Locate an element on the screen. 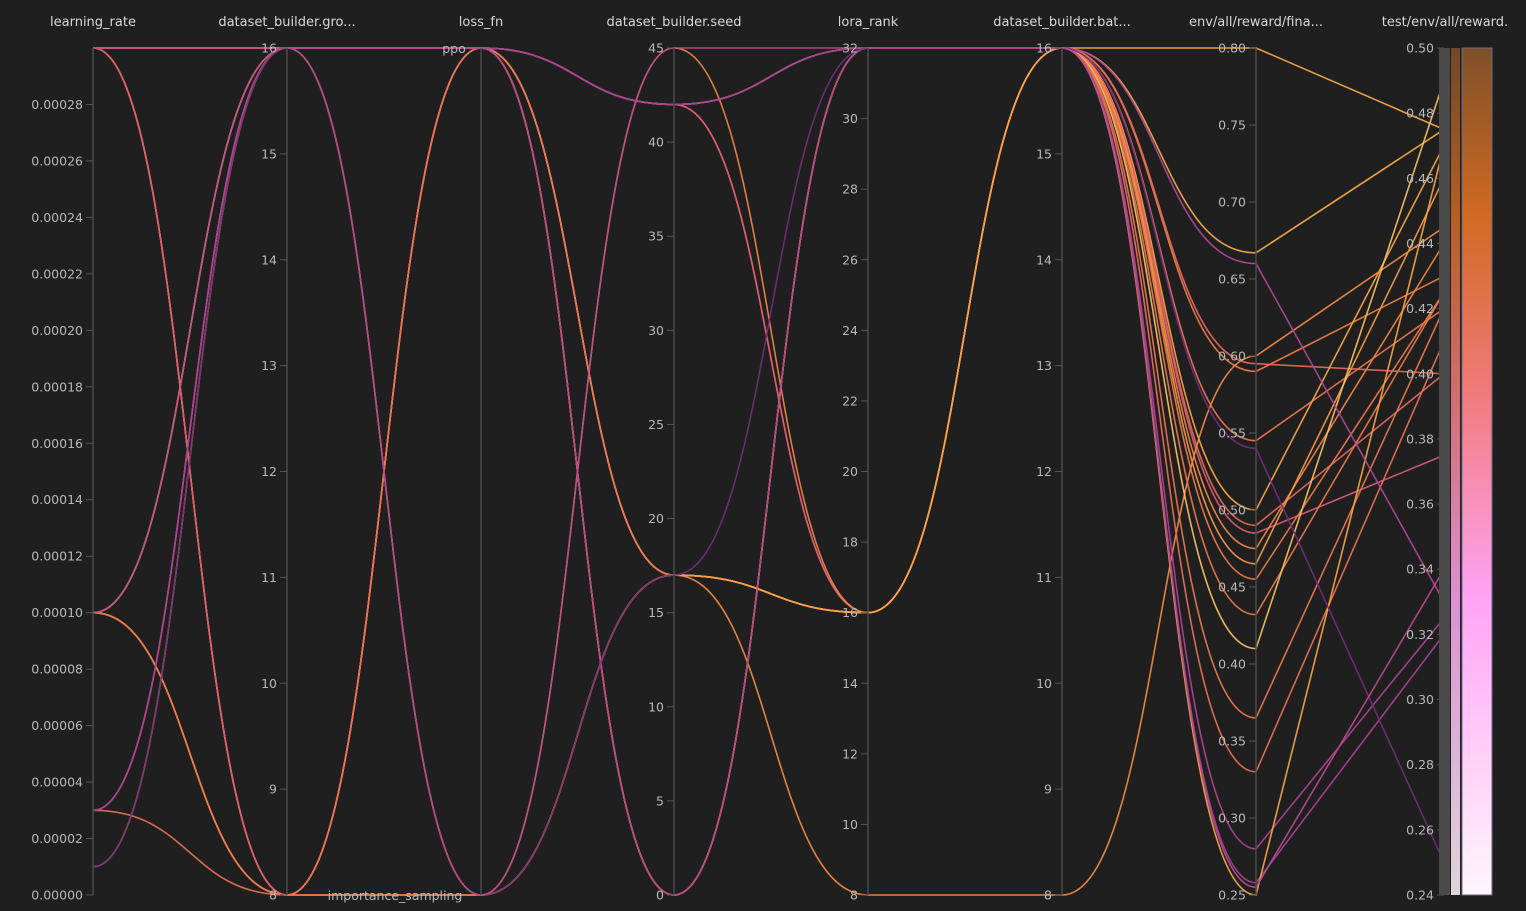  category-label: ppo is located at coordinates (454, 48).